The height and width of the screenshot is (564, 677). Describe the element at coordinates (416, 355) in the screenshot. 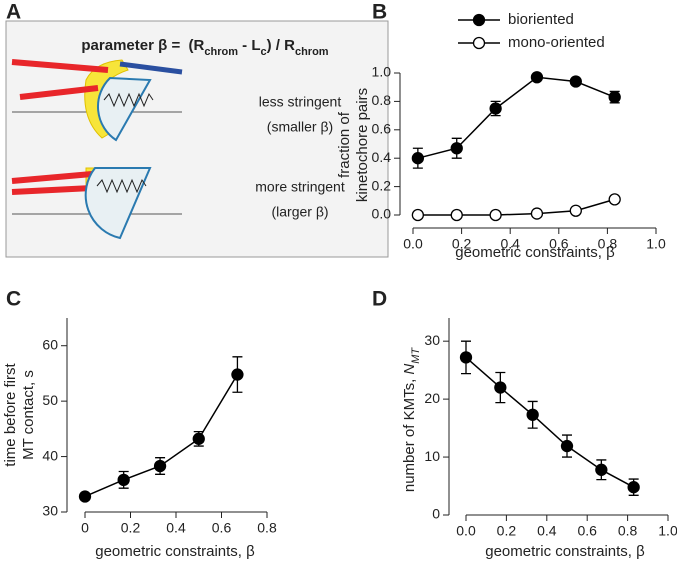

I see `y-axis-label-sub: MT` at that location.